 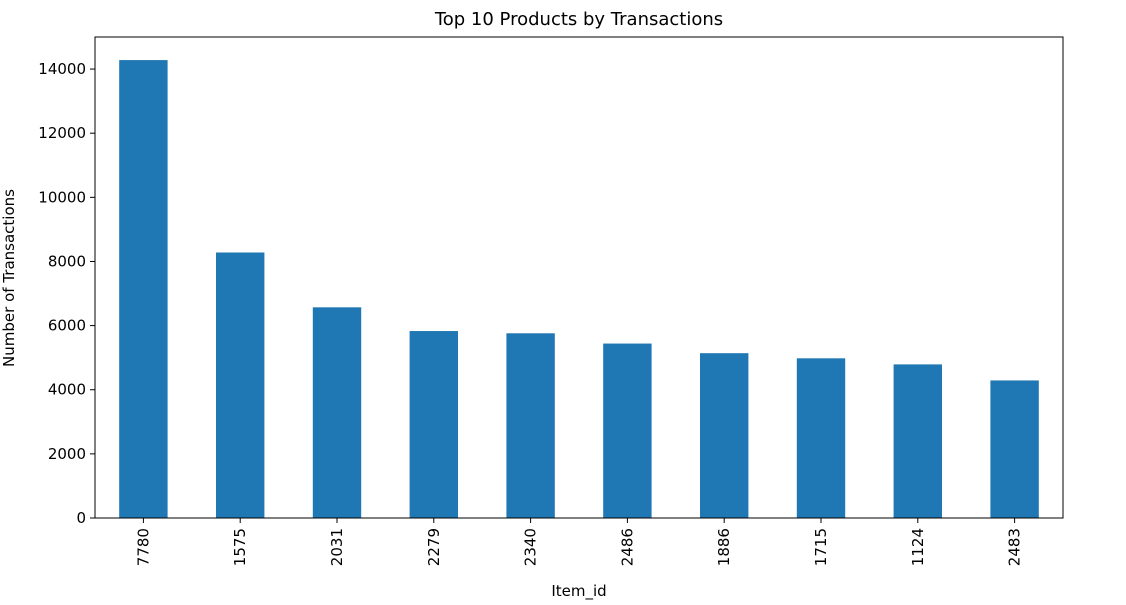 I want to click on x-tick-label: 2340, so click(x=531, y=547).